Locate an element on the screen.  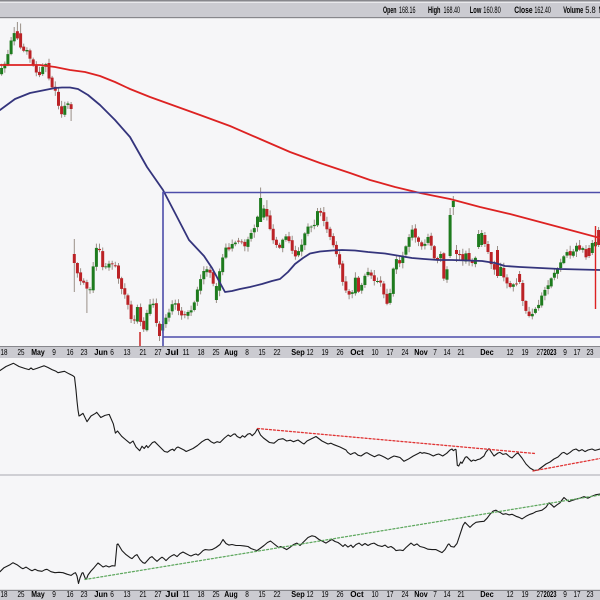
svg-text: 160.80 is located at coordinates (492, 10).